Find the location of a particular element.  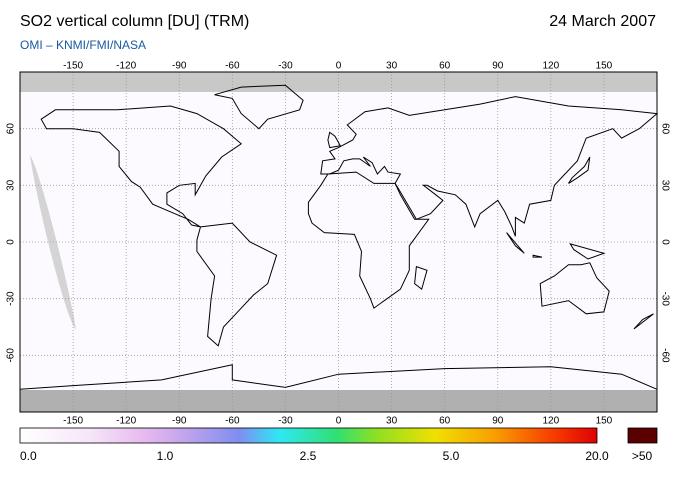

colorbar is located at coordinates (308, 435).